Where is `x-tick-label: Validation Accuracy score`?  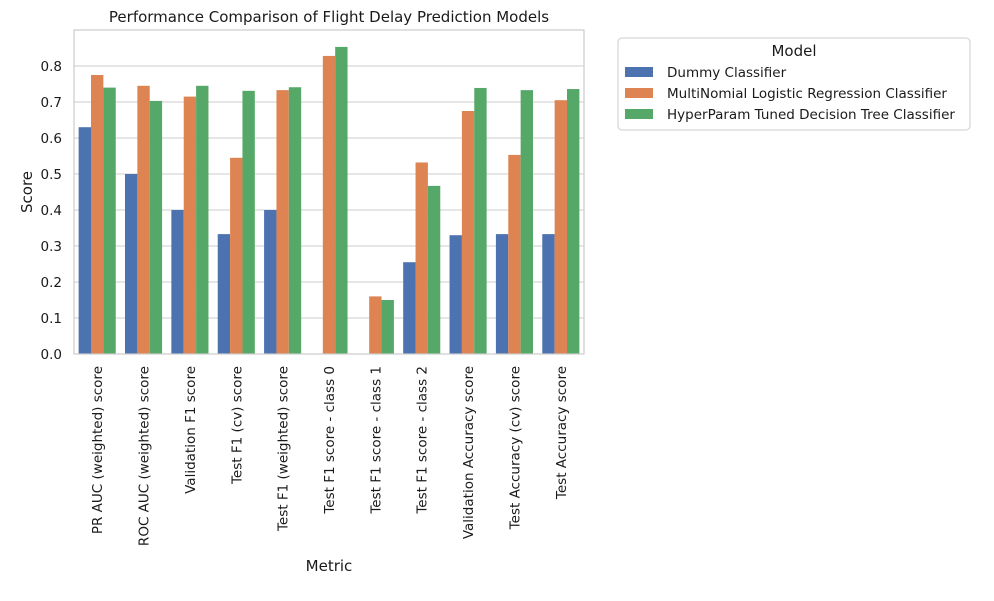
x-tick-label: Validation Accuracy score is located at coordinates (469, 452).